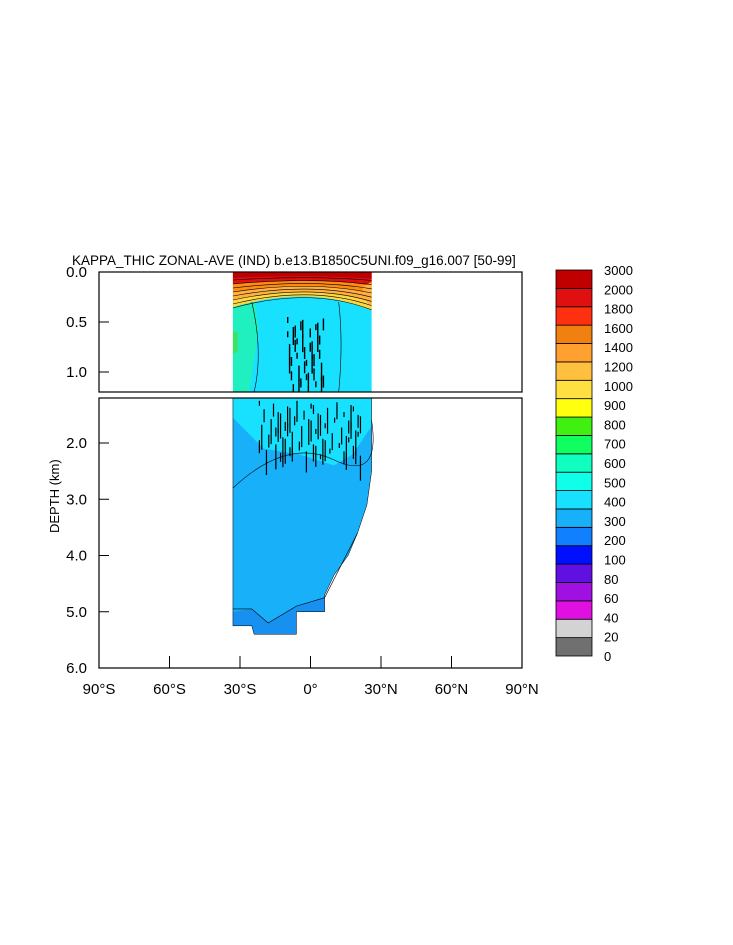 This screenshot has width=733, height=945. Describe the element at coordinates (76, 443) in the screenshot. I see `y-tick-label: 2.0` at that location.